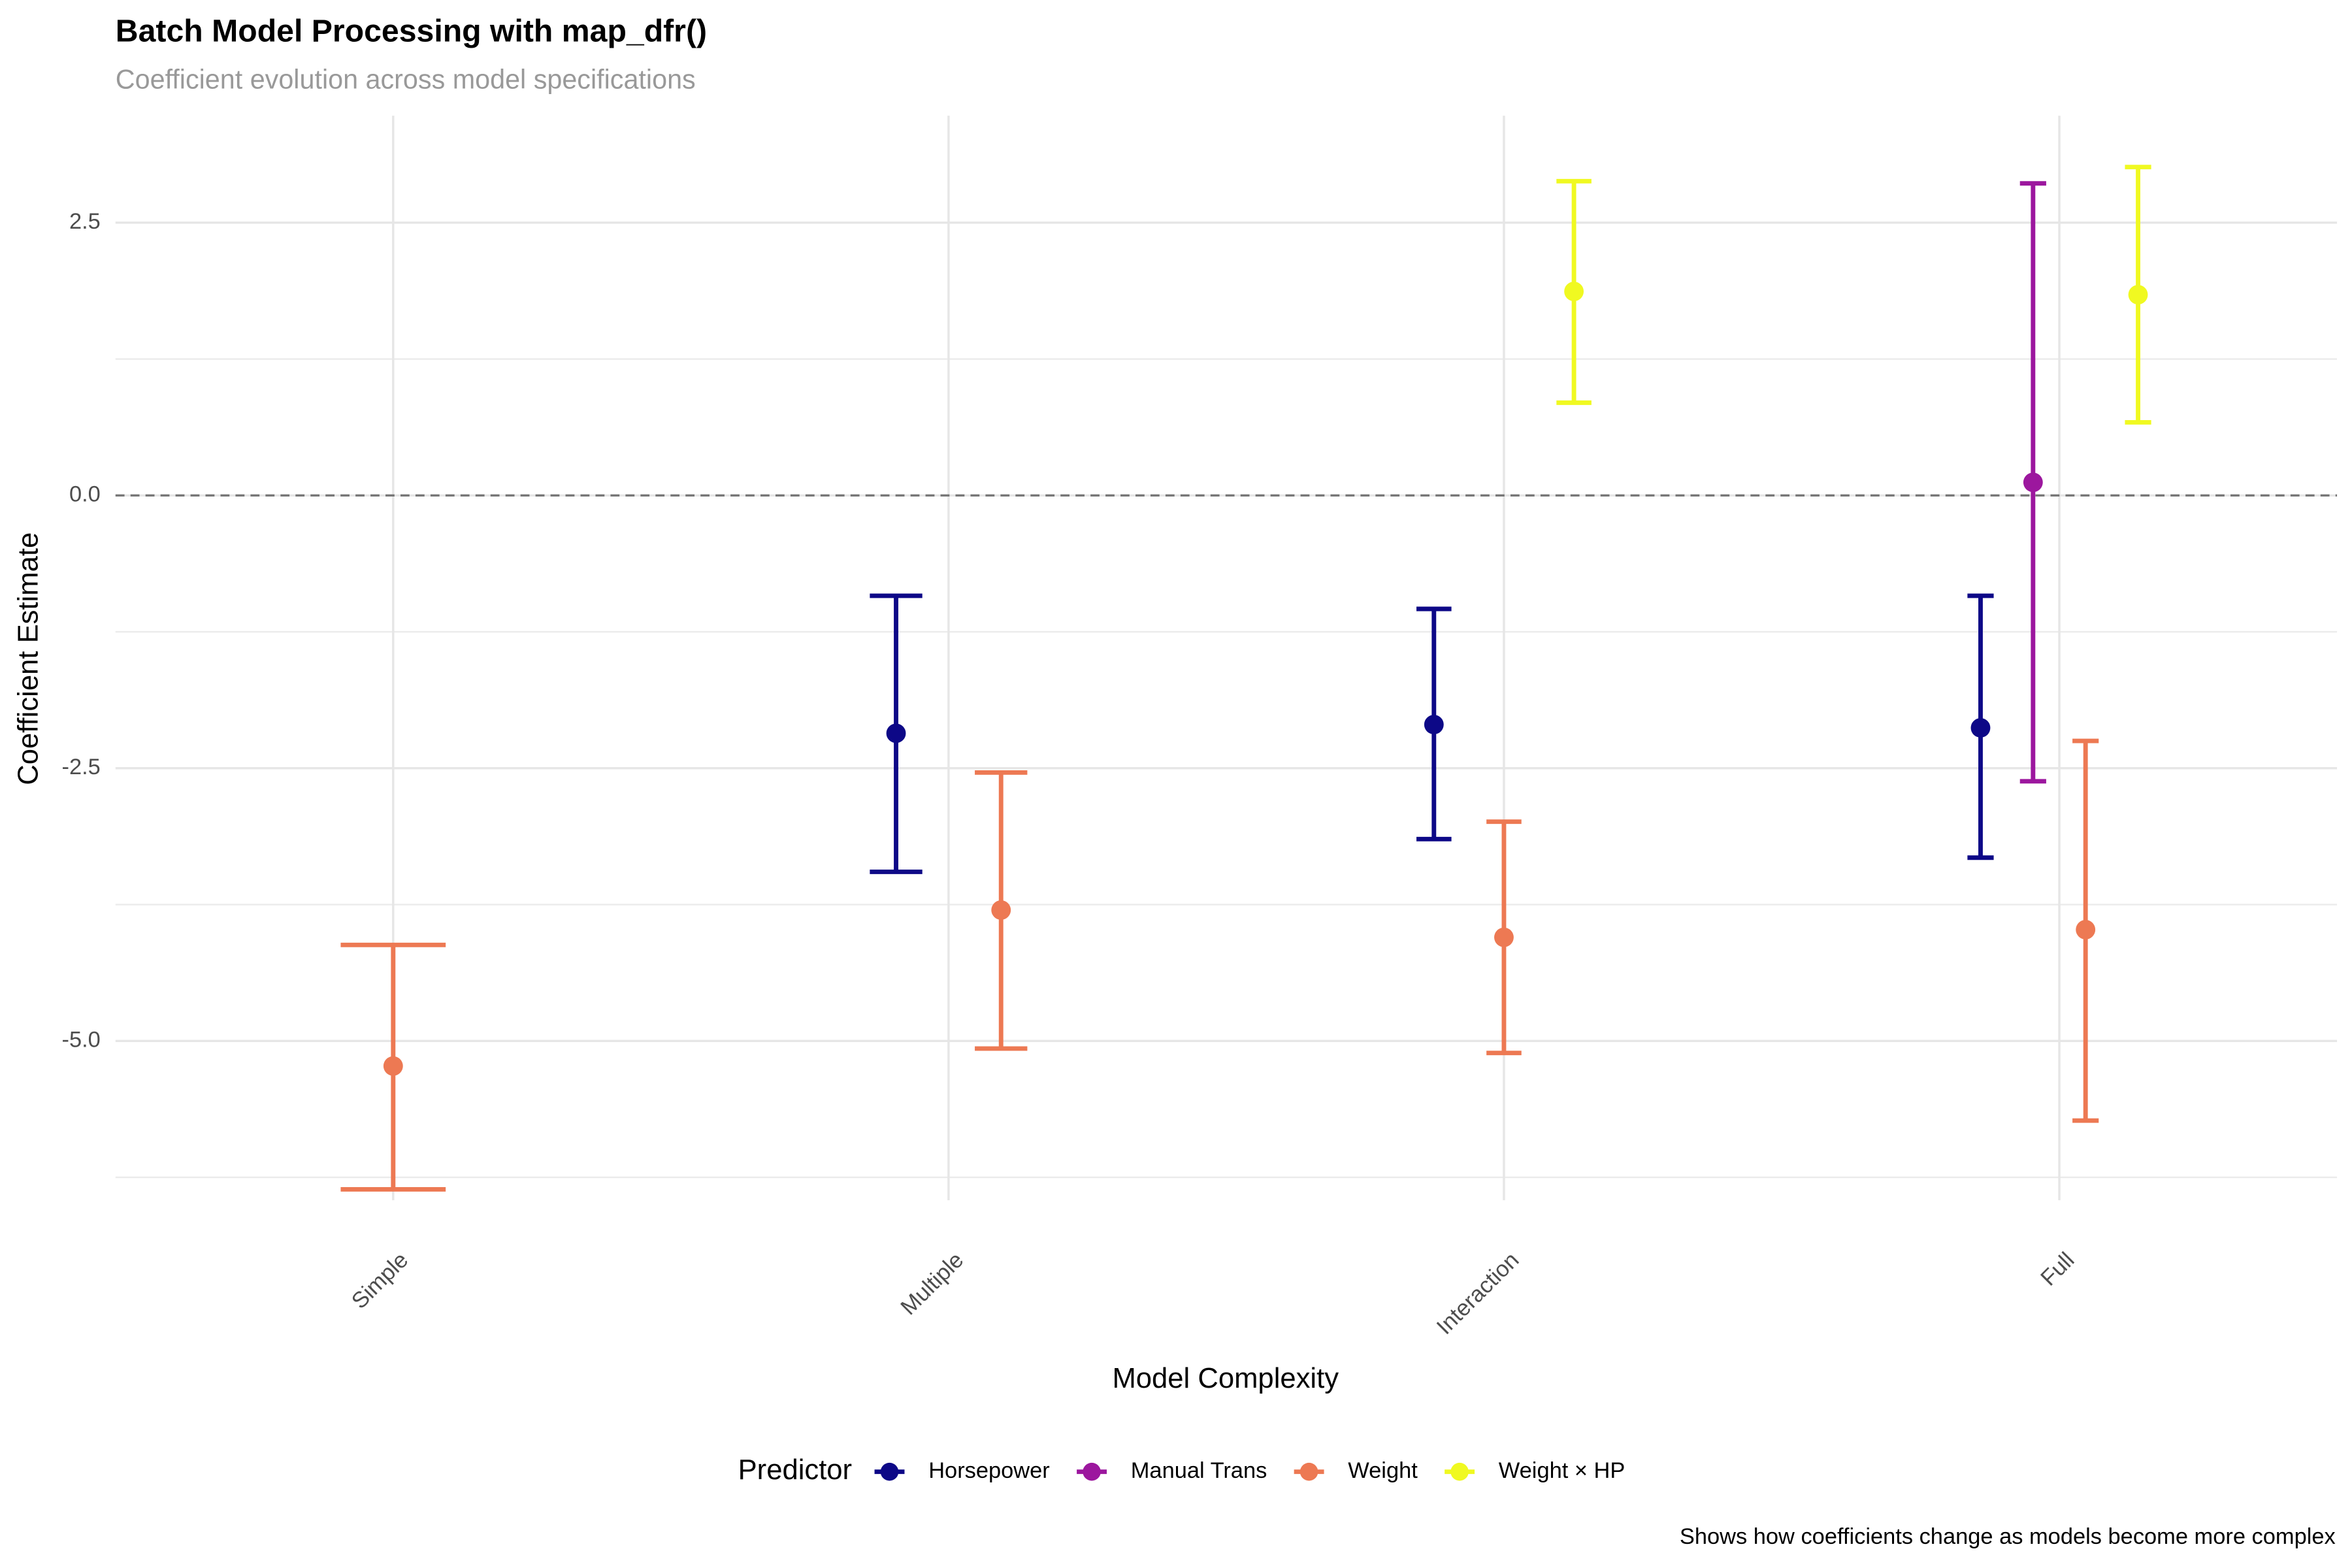  Describe the element at coordinates (80, 767) in the screenshot. I see `y-tick-label: -2.5` at that location.